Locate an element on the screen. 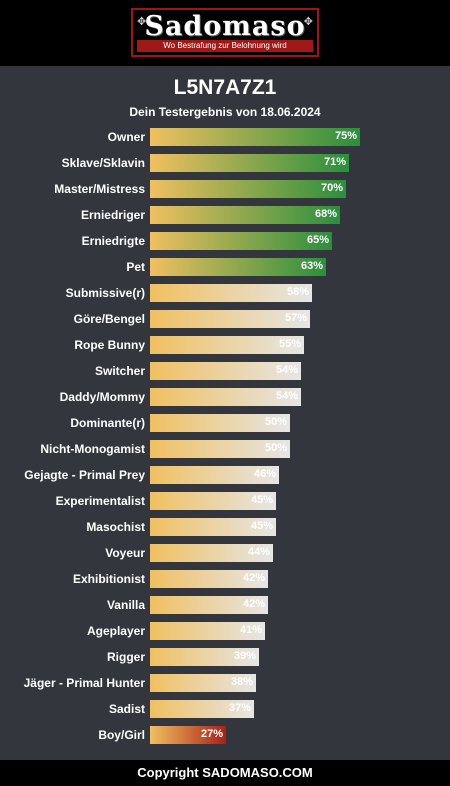 This screenshot has width=450, height=786. logo-text: Sadomaso is located at coordinates (225, 26).